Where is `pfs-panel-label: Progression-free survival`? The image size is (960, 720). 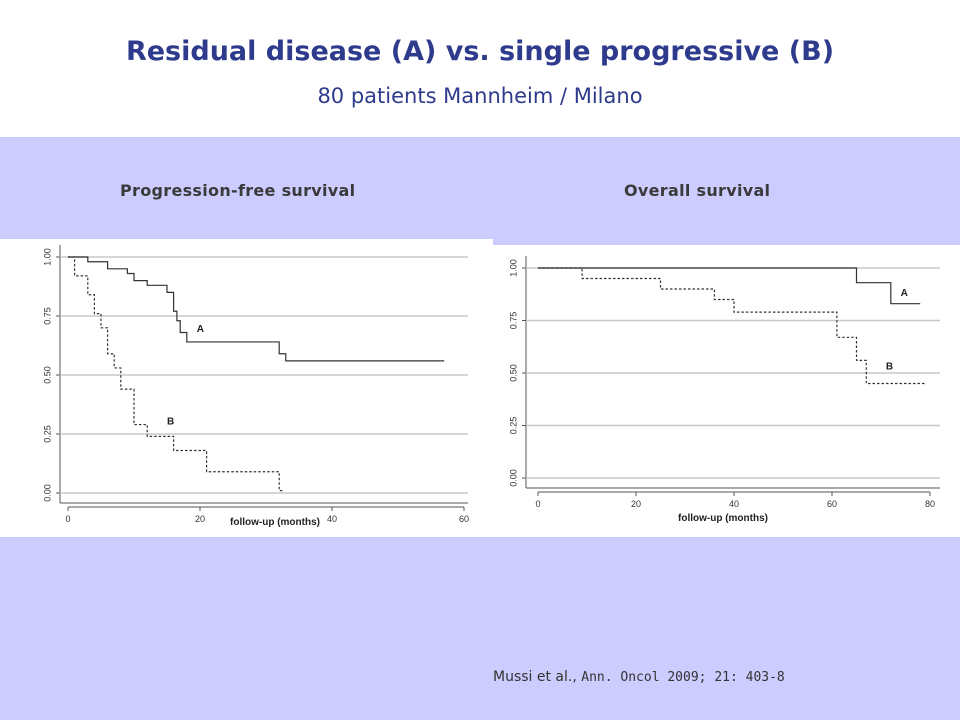
pfs-panel-label: Progression-free survival is located at coordinates (238, 190).